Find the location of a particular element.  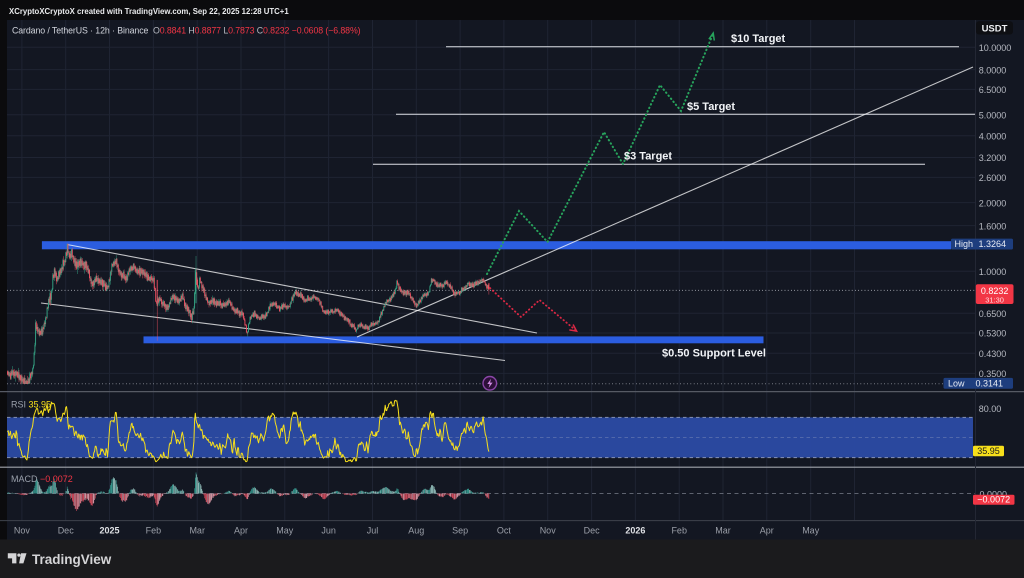

svg-text: 0.0000 is located at coordinates (994, 494).